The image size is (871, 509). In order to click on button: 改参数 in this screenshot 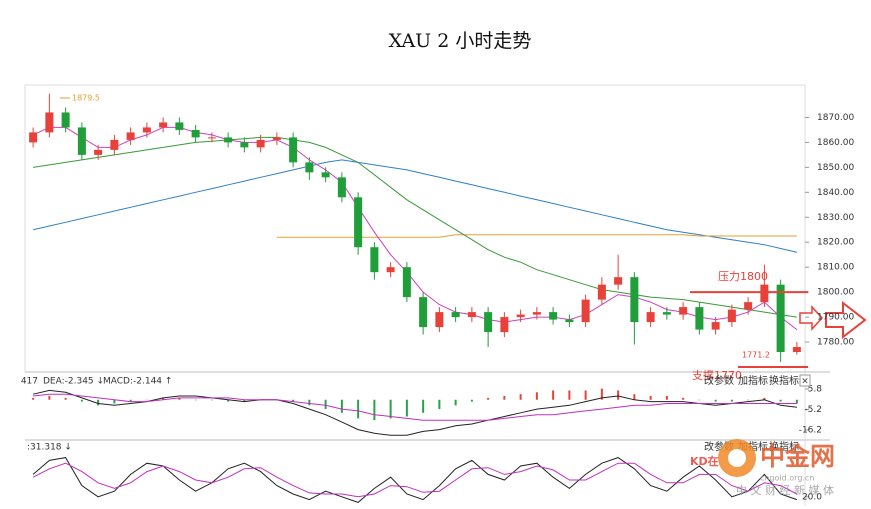, I will do `click(719, 380)`.